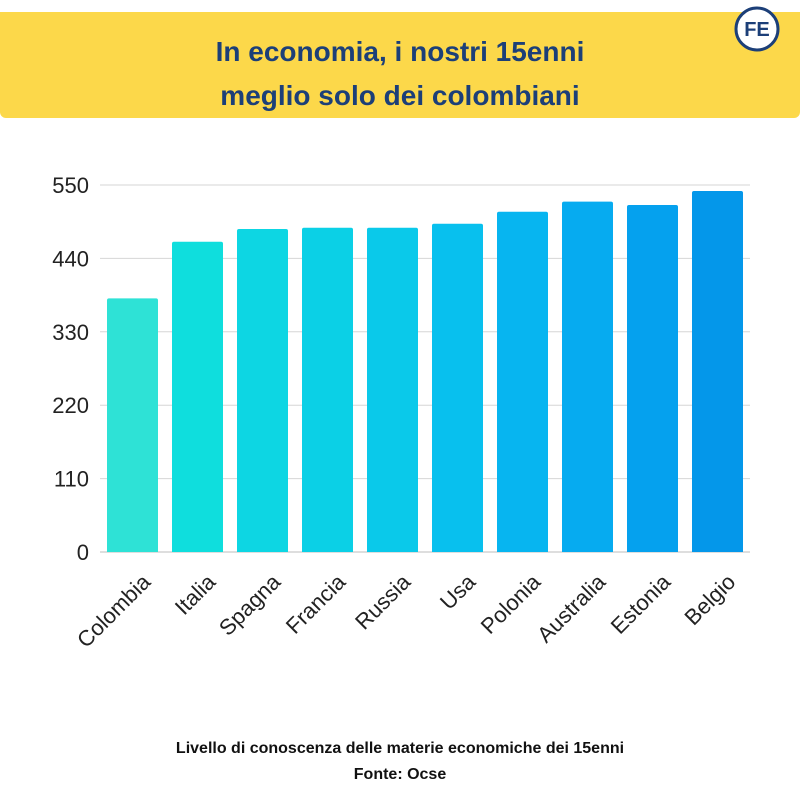 Image resolution: width=800 pixels, height=800 pixels. I want to click on x-tick-label-italia: Italia, so click(195, 594).